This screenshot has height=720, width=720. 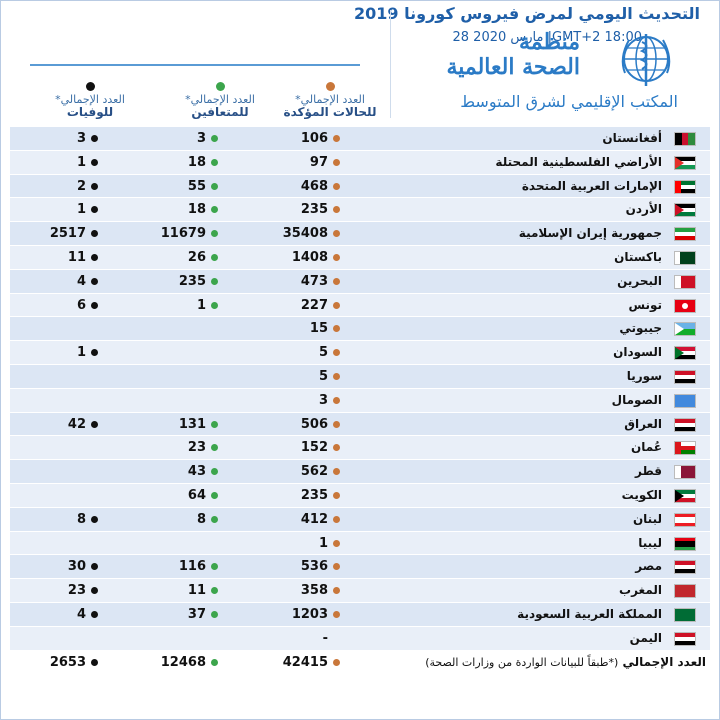 What do you see at coordinates (330, 112) in the screenshot?
I see `confirmed-header-line2: للحالات المؤكدة` at bounding box center [330, 112].